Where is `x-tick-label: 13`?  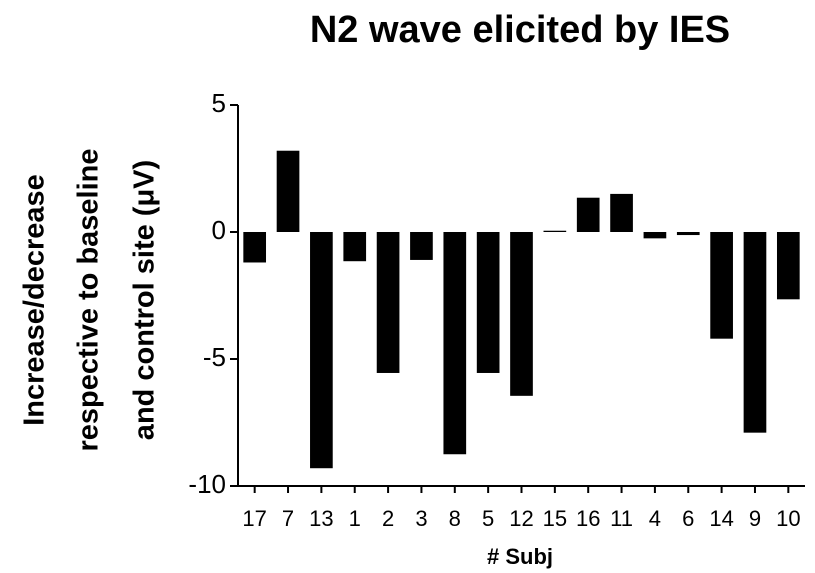
x-tick-label: 13 is located at coordinates (321, 518).